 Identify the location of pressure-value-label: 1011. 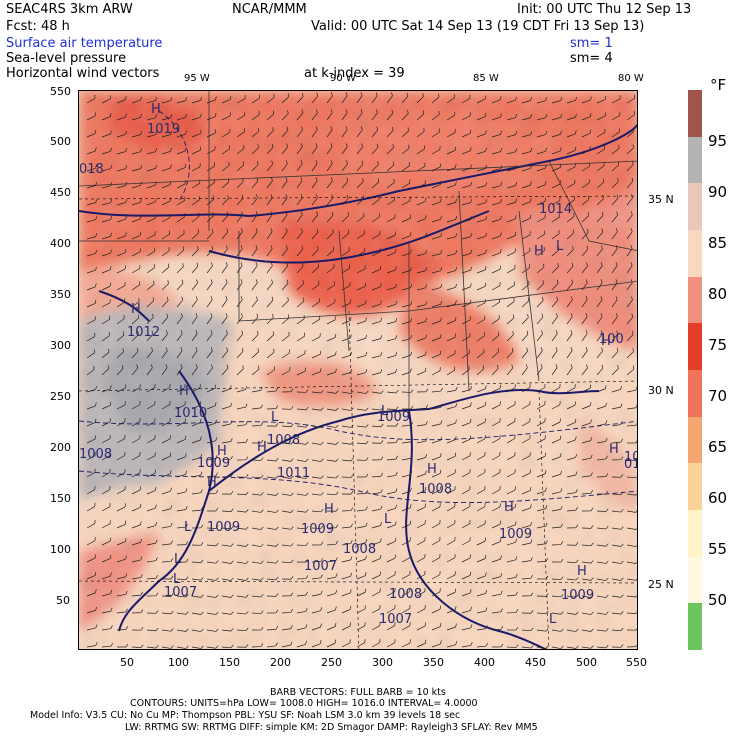
(293, 473).